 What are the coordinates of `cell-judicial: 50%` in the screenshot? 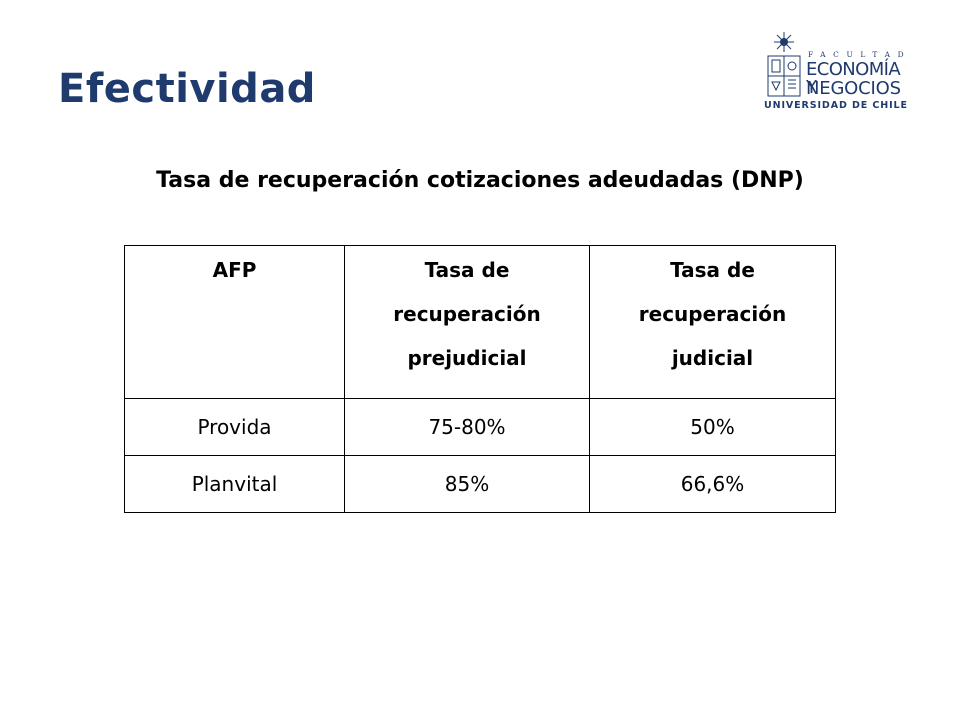 It's located at (712, 427).